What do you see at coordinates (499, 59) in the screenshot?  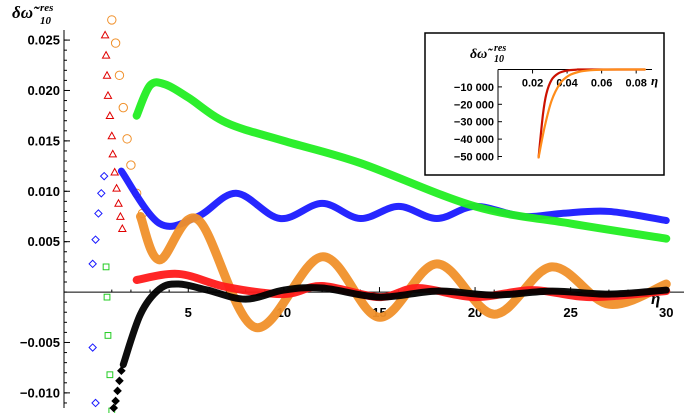 I see `inset-y-axis-title-sub: 10` at bounding box center [499, 59].